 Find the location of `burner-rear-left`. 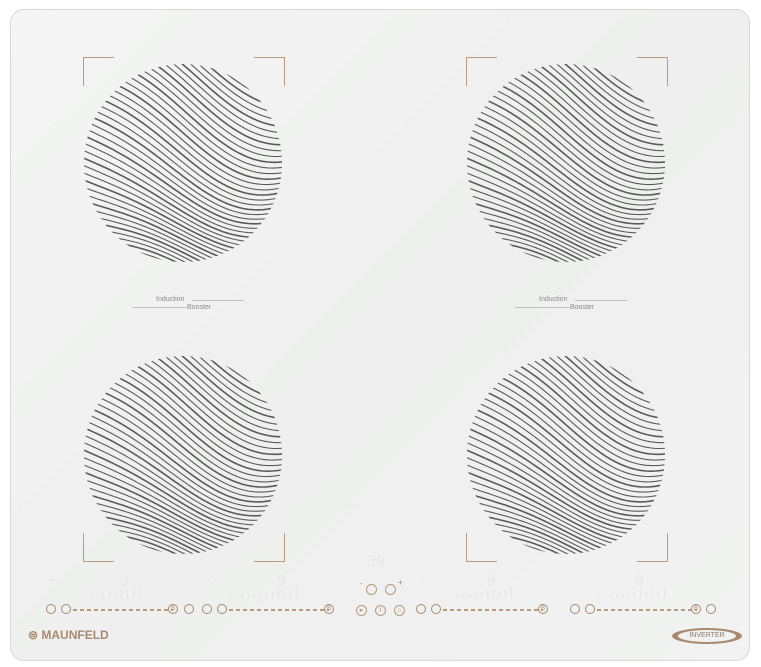

burner-rear-left is located at coordinates (183, 455).